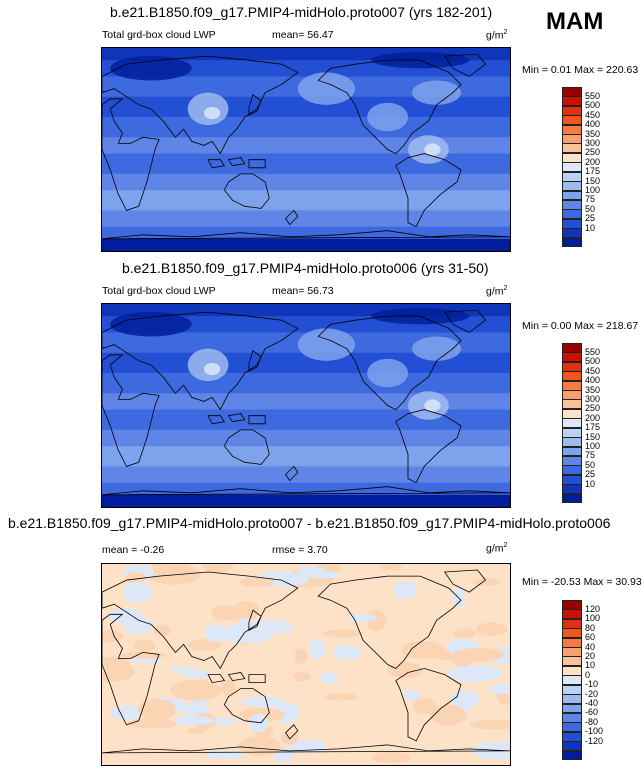 The height and width of the screenshot is (772, 644). What do you see at coordinates (593, 608) in the screenshot?
I see `colorbar-tick-label: 120` at bounding box center [593, 608].